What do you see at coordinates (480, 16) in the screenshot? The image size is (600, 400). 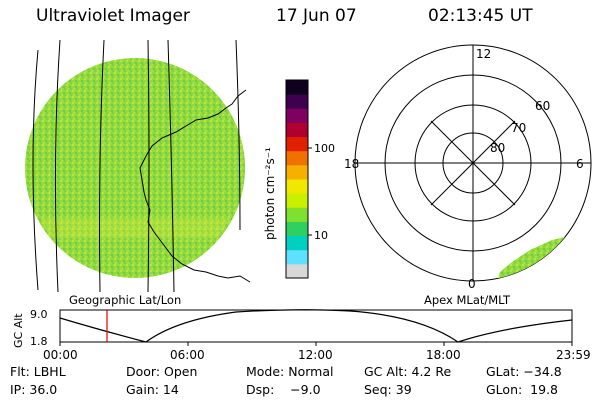 I see `time-label: 02:13:45 UT` at bounding box center [480, 16].